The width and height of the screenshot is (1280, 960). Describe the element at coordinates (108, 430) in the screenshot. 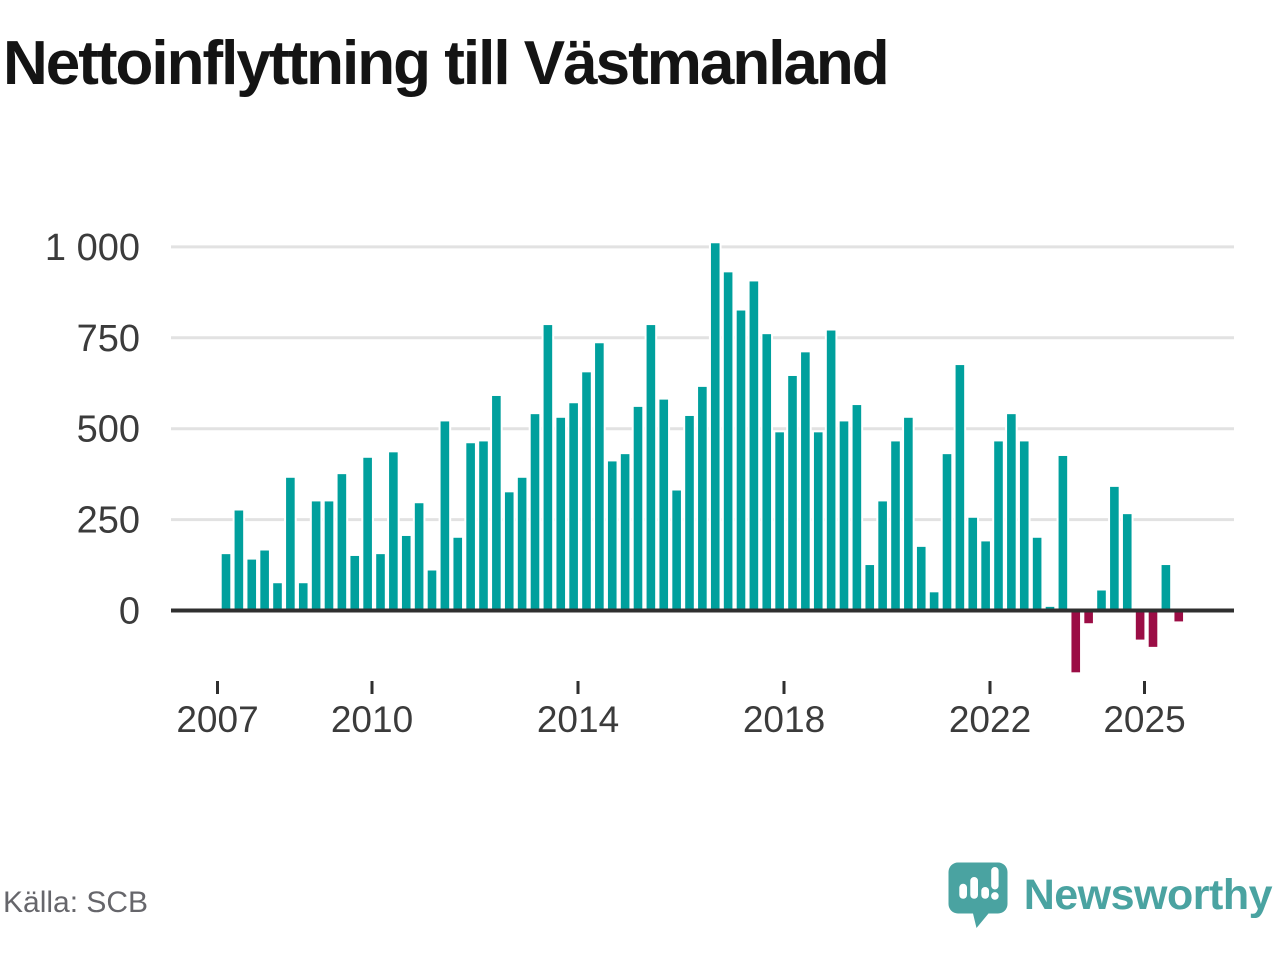

I see `y-tick-label: 500` at that location.